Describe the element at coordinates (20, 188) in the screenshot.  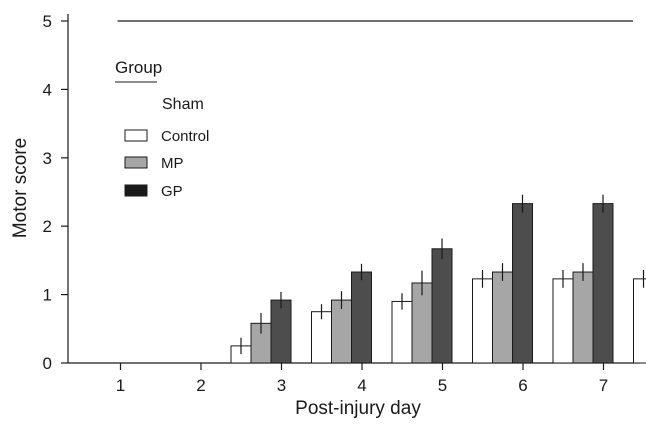
I see `y-axis-label: Motor score` at that location.